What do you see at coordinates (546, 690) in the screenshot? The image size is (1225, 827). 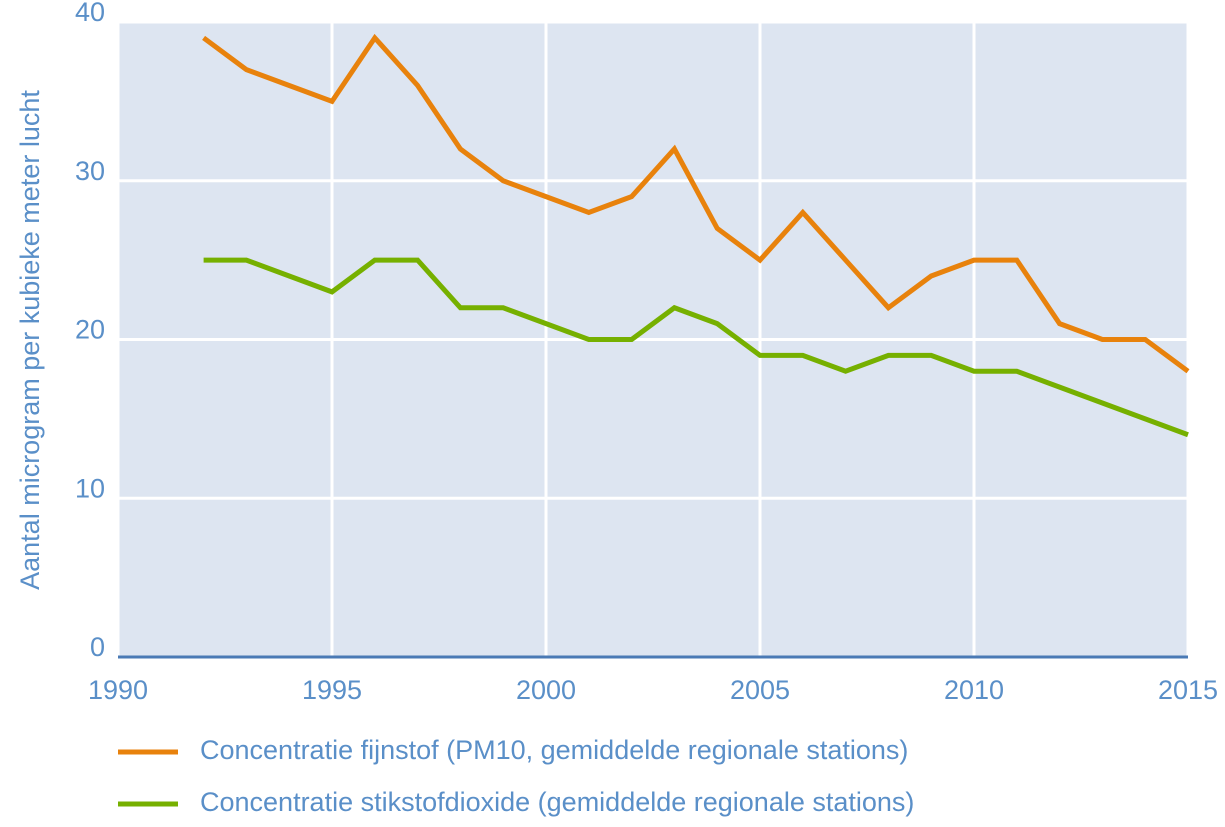 I see `x-tick-label: 2000` at bounding box center [546, 690].